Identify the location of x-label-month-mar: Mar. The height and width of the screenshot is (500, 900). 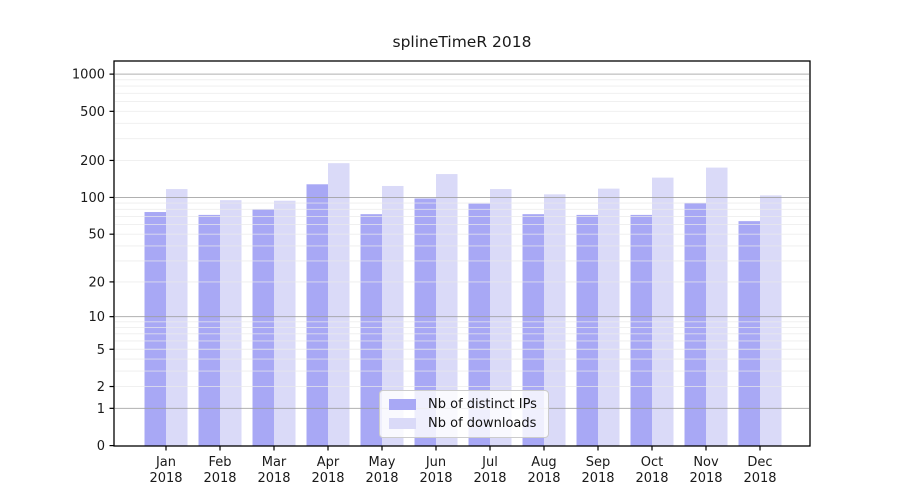
(274, 462).